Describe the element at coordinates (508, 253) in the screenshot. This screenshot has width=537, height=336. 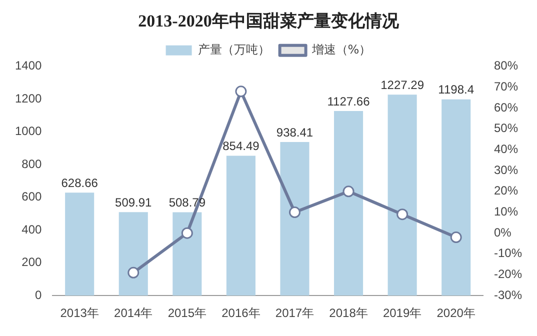
I see `y2-tick-label: -10%` at that location.